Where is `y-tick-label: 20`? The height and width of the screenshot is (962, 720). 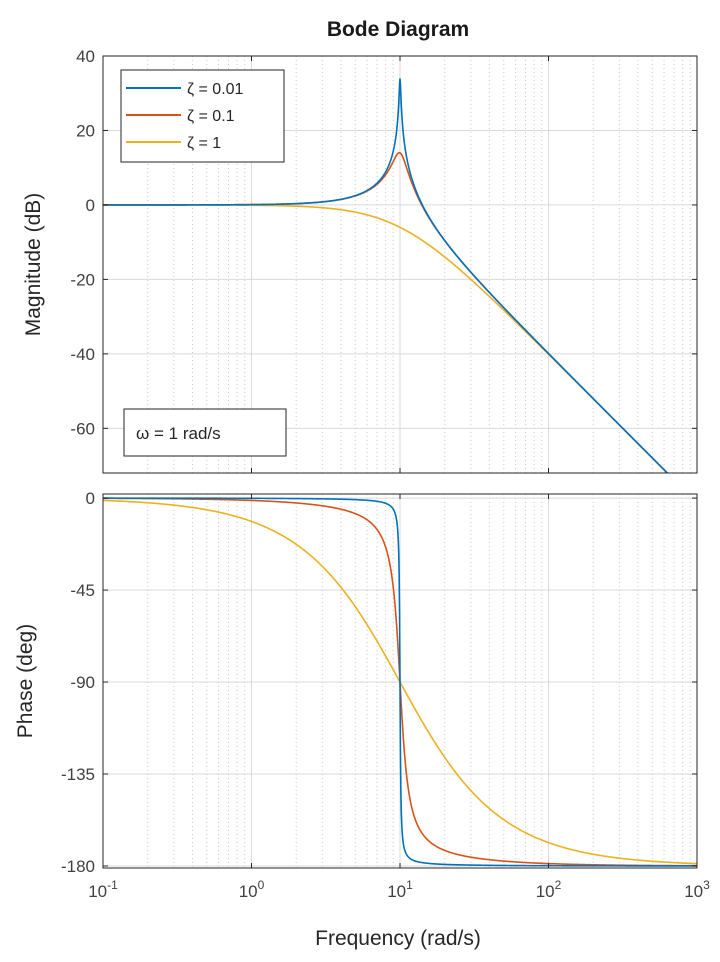 y-tick-label: 20 is located at coordinates (85, 130).